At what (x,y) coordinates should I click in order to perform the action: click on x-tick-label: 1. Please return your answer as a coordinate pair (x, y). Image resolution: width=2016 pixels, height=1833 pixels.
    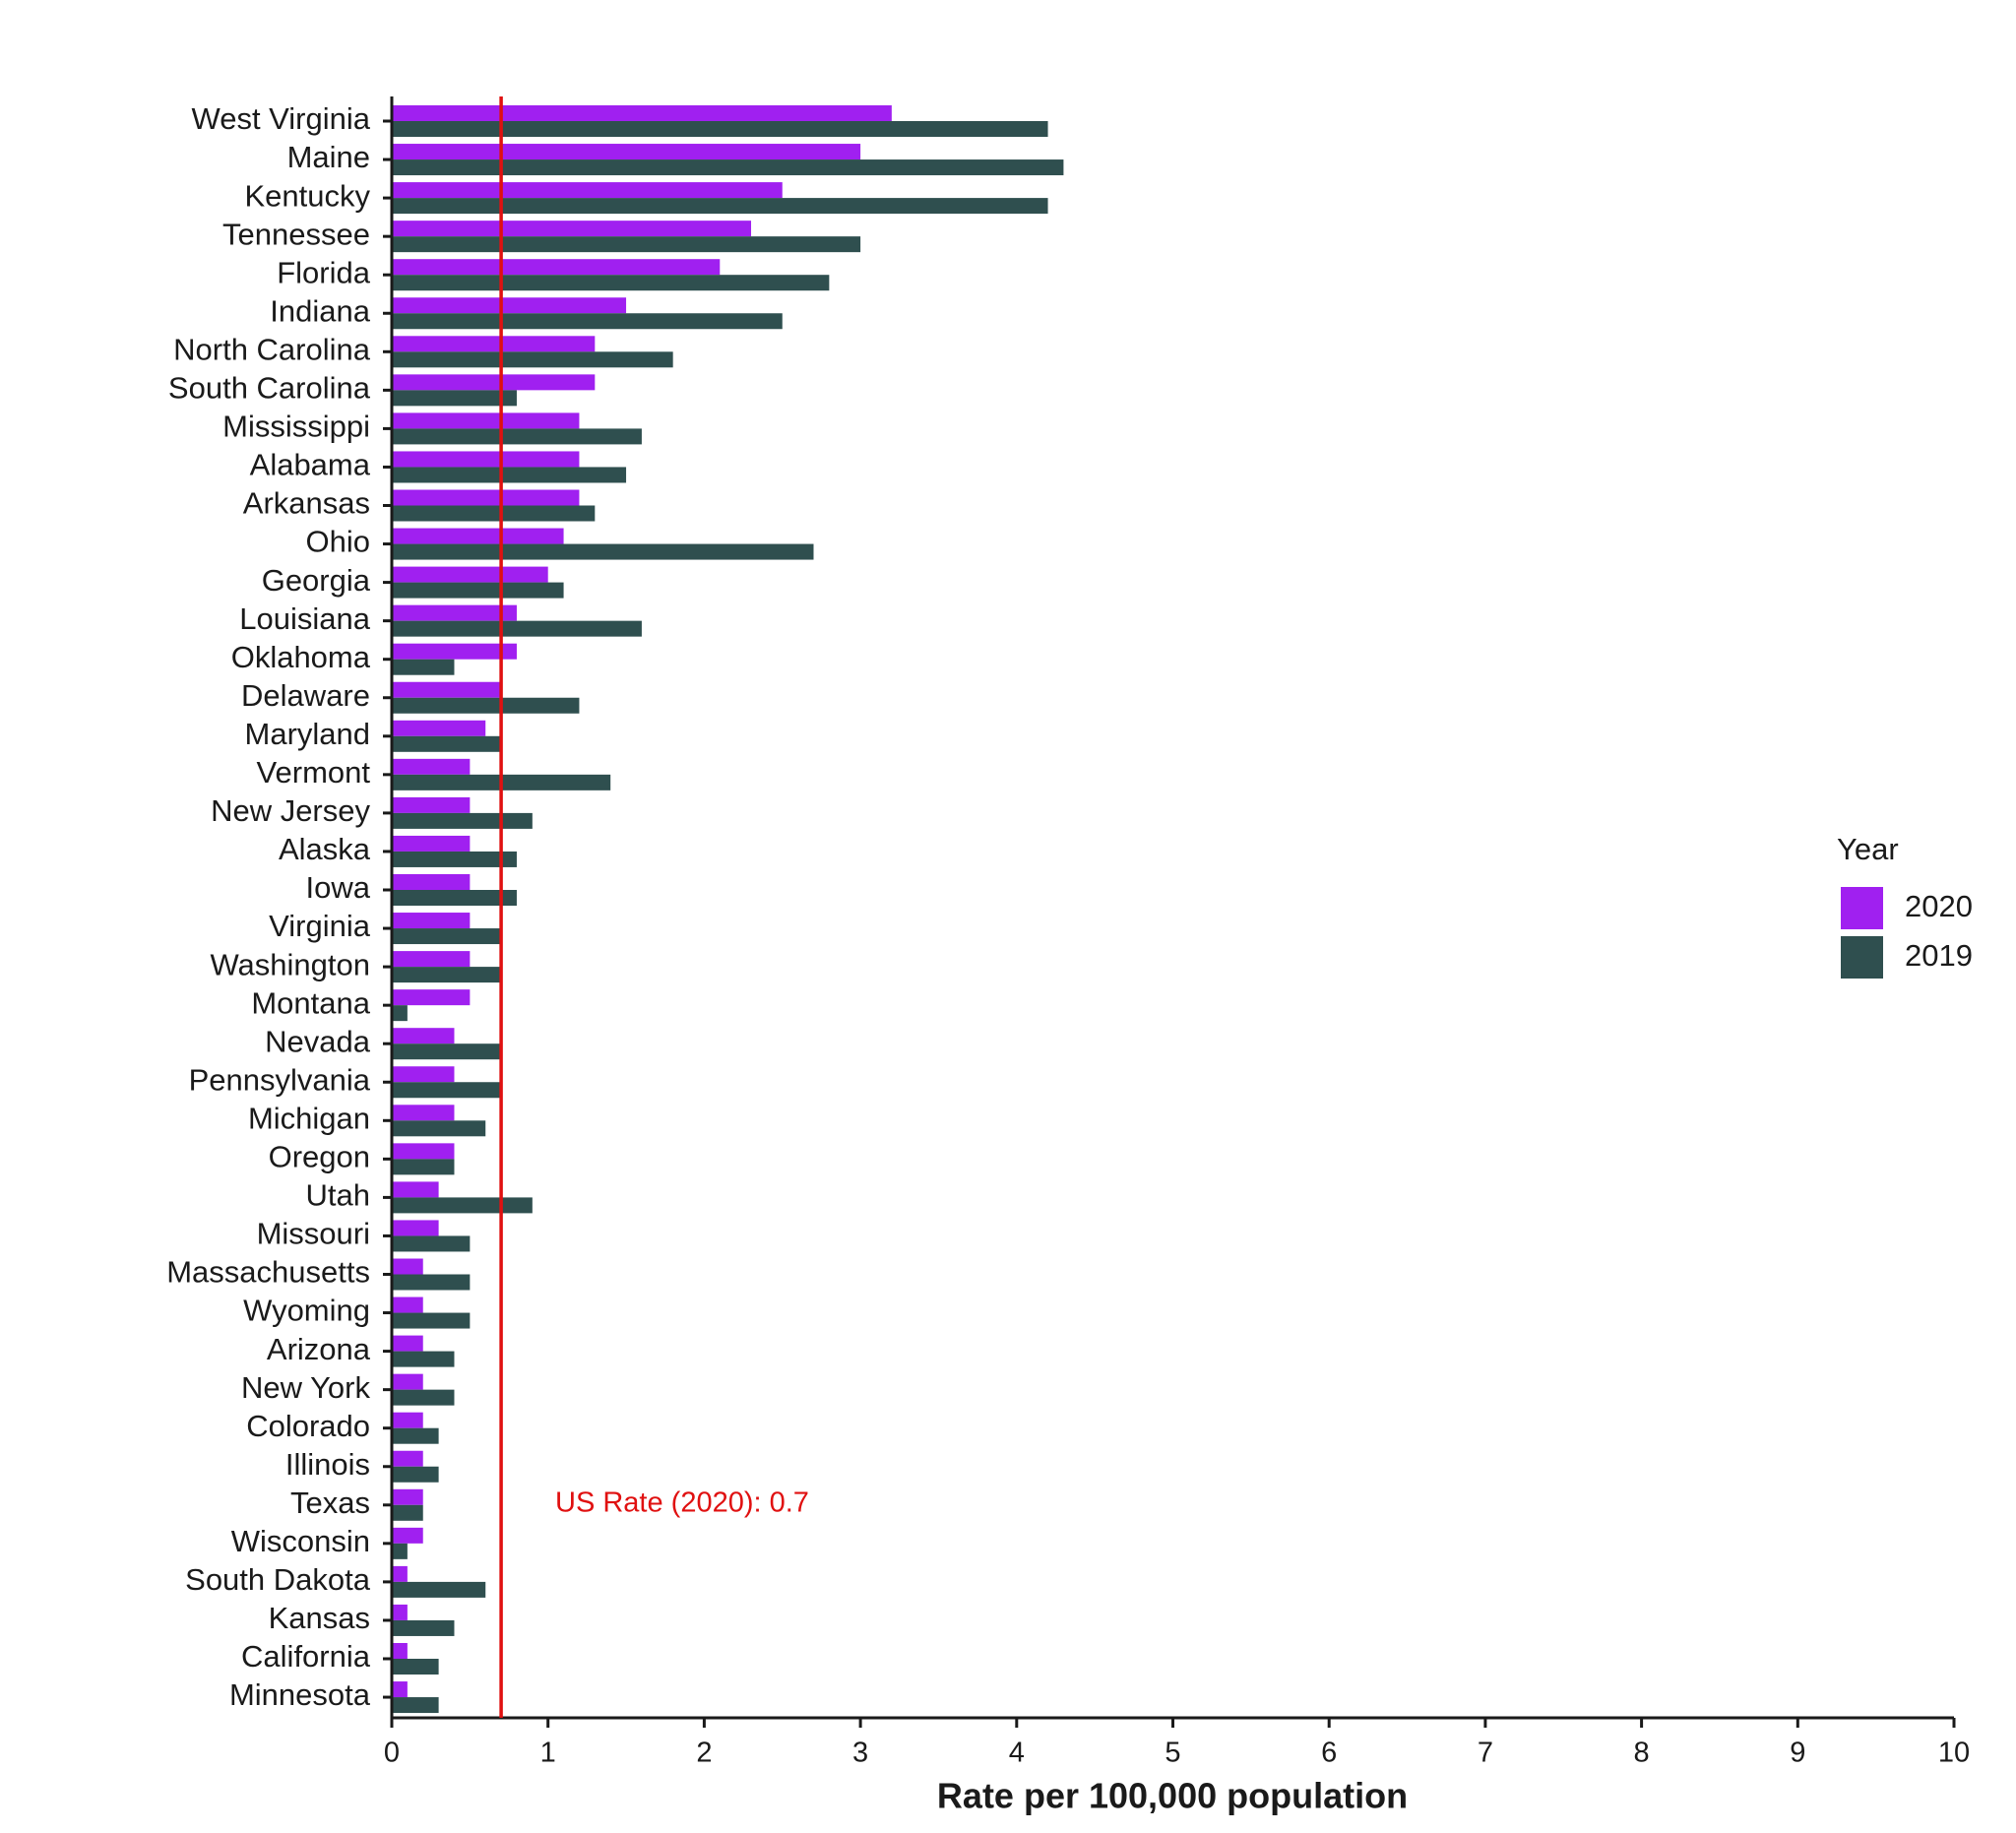
    Looking at the image, I should click on (548, 1754).